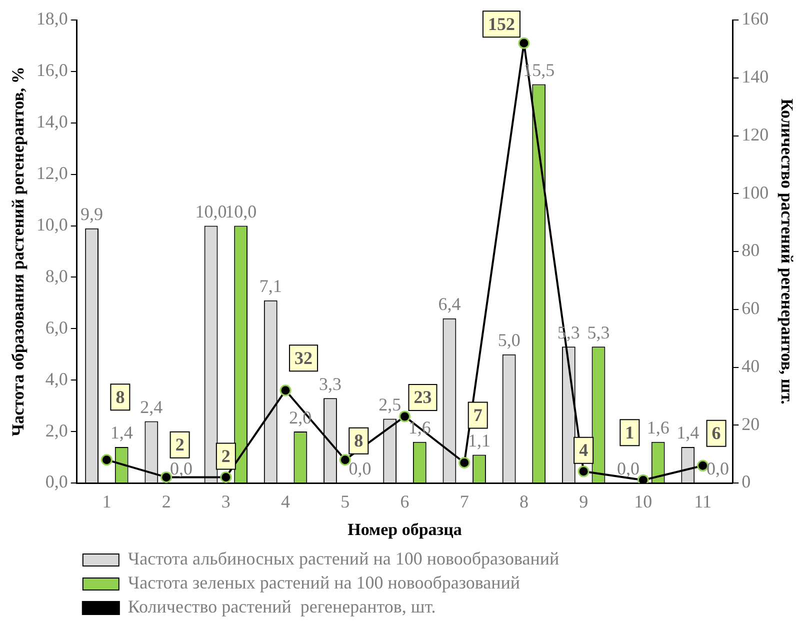 The height and width of the screenshot is (627, 810). What do you see at coordinates (755, 192) in the screenshot?
I see `y2-tick-label: 100` at bounding box center [755, 192].